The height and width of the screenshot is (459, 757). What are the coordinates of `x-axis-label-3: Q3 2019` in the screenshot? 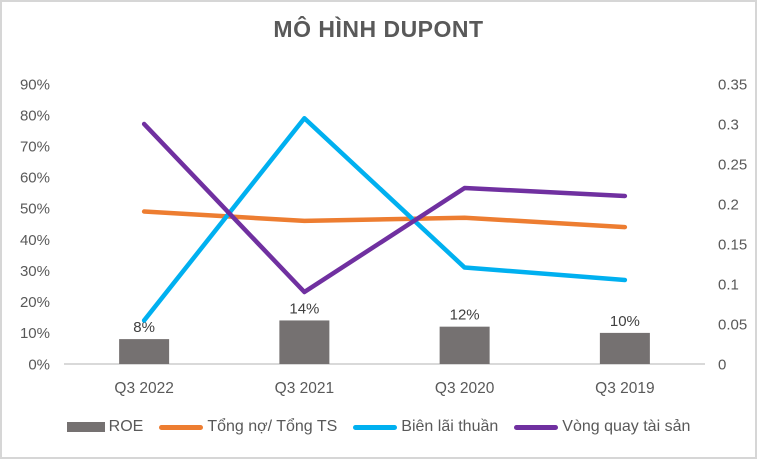 It's located at (624, 388).